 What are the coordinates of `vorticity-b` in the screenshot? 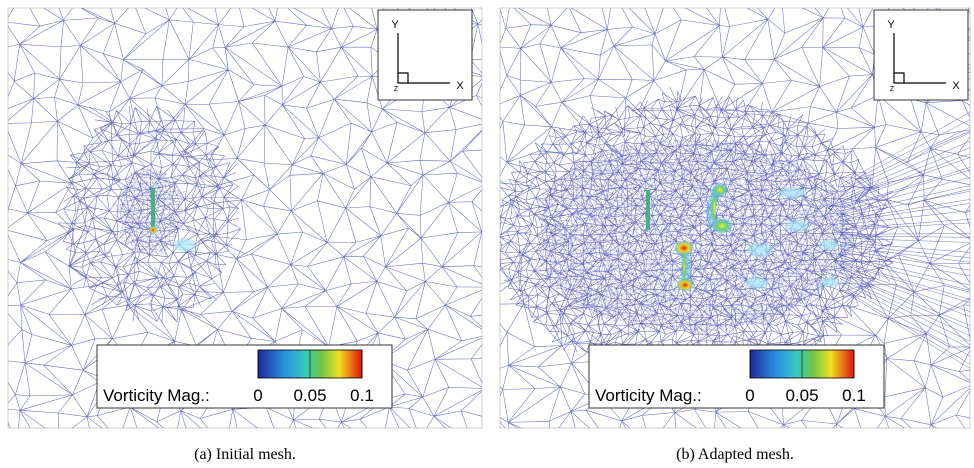 It's located at (743, 237).